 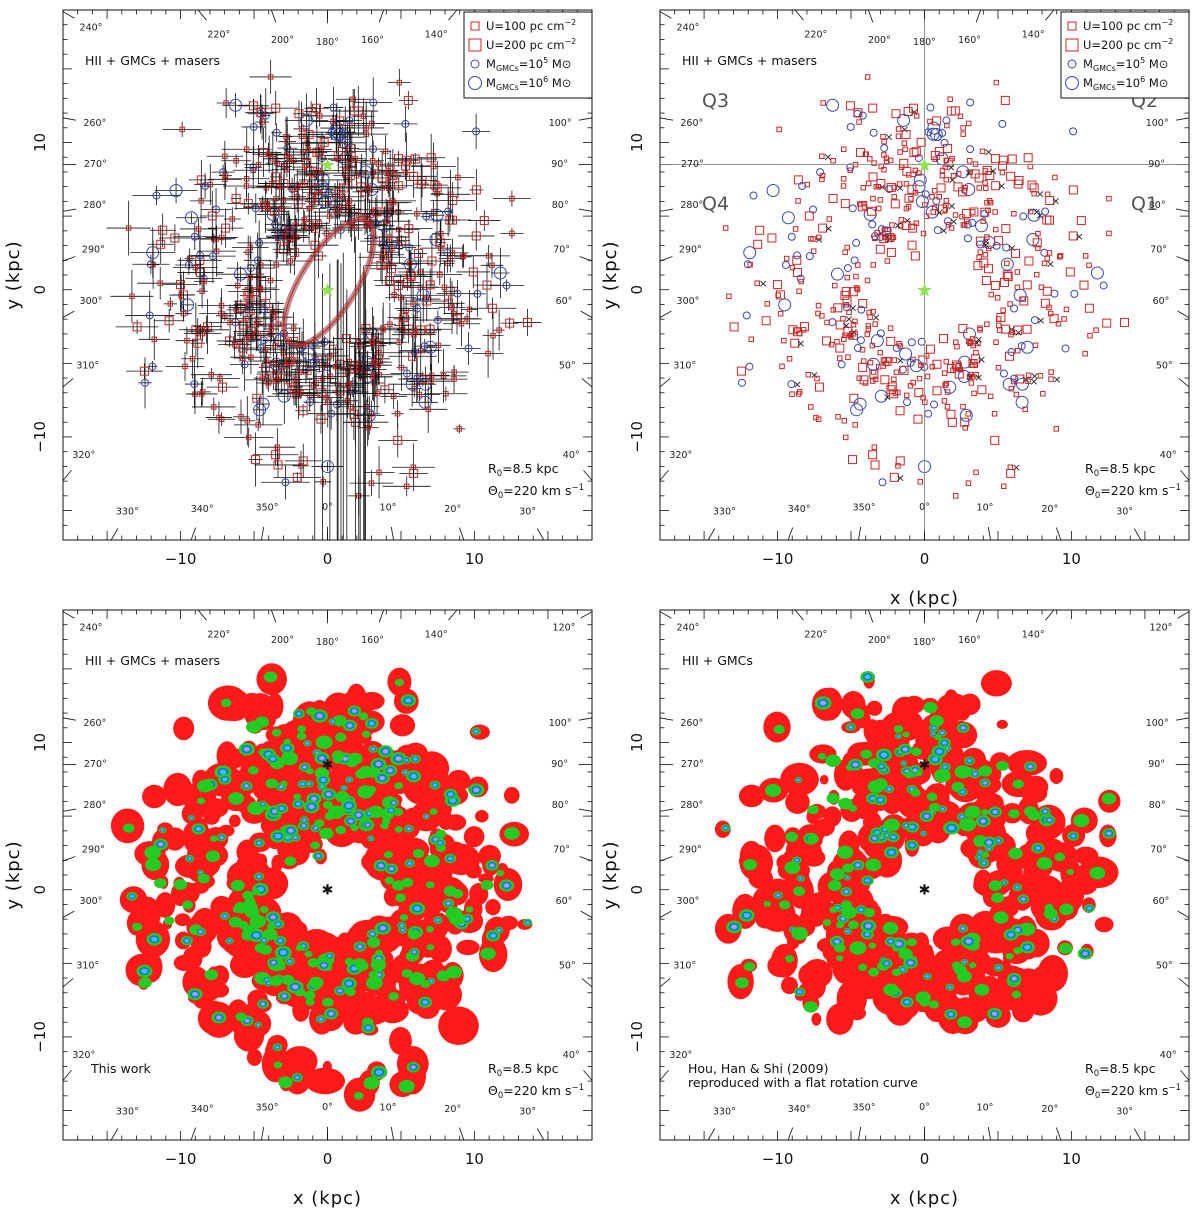 What do you see at coordinates (327, 1107) in the screenshot?
I see `longitude-label: 0°` at bounding box center [327, 1107].